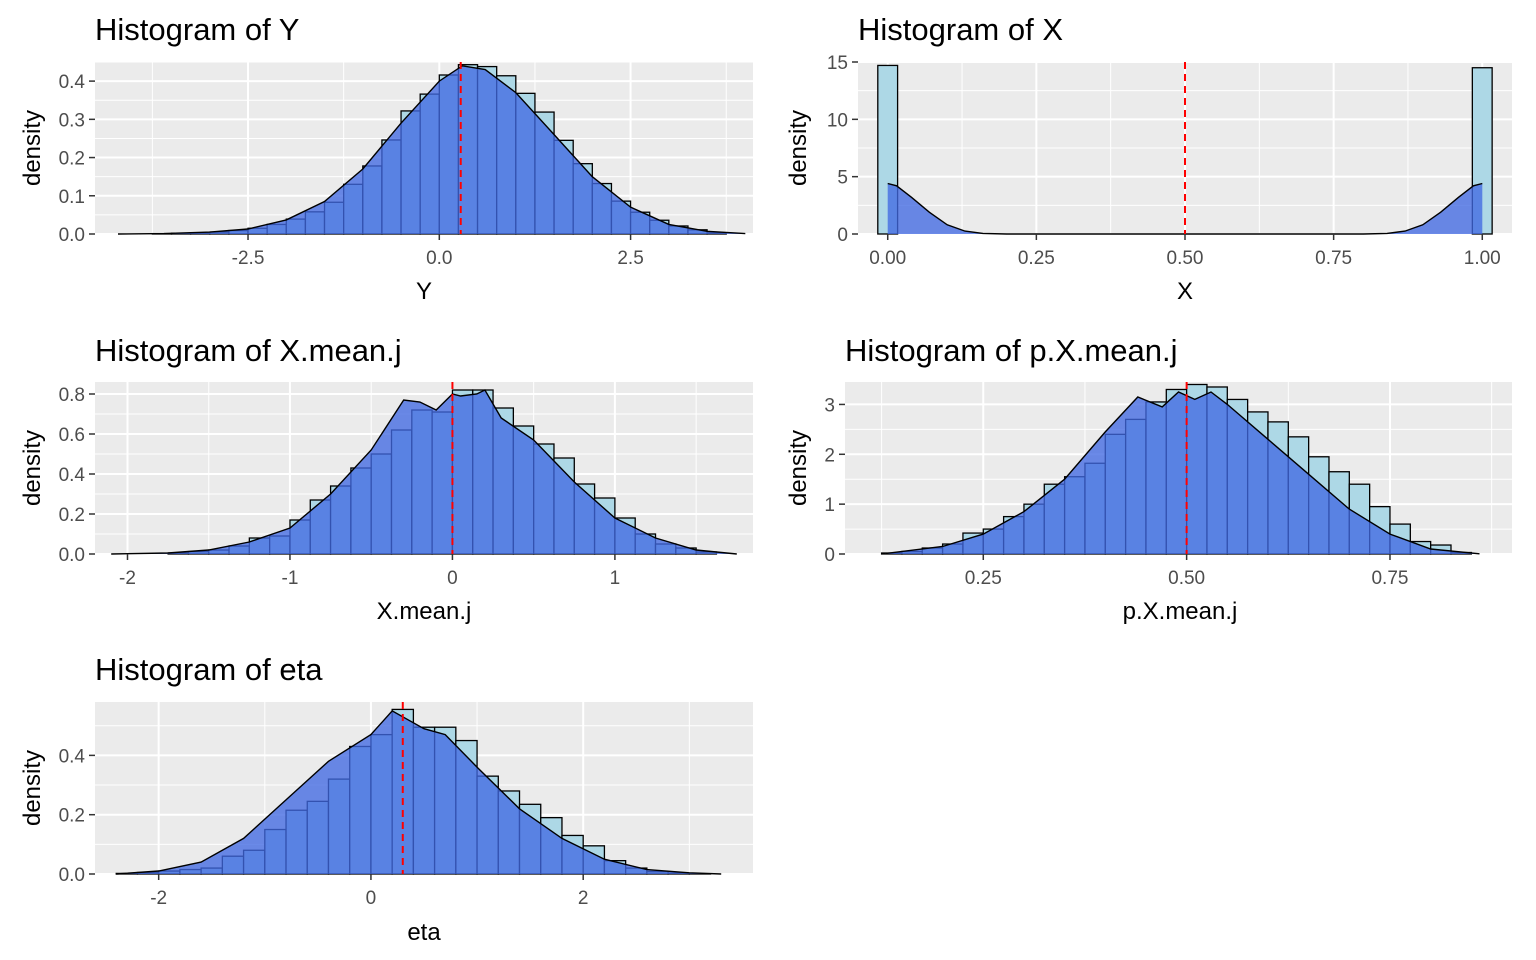  Describe the element at coordinates (583, 898) in the screenshot. I see `x-tick-label: 2` at that location.